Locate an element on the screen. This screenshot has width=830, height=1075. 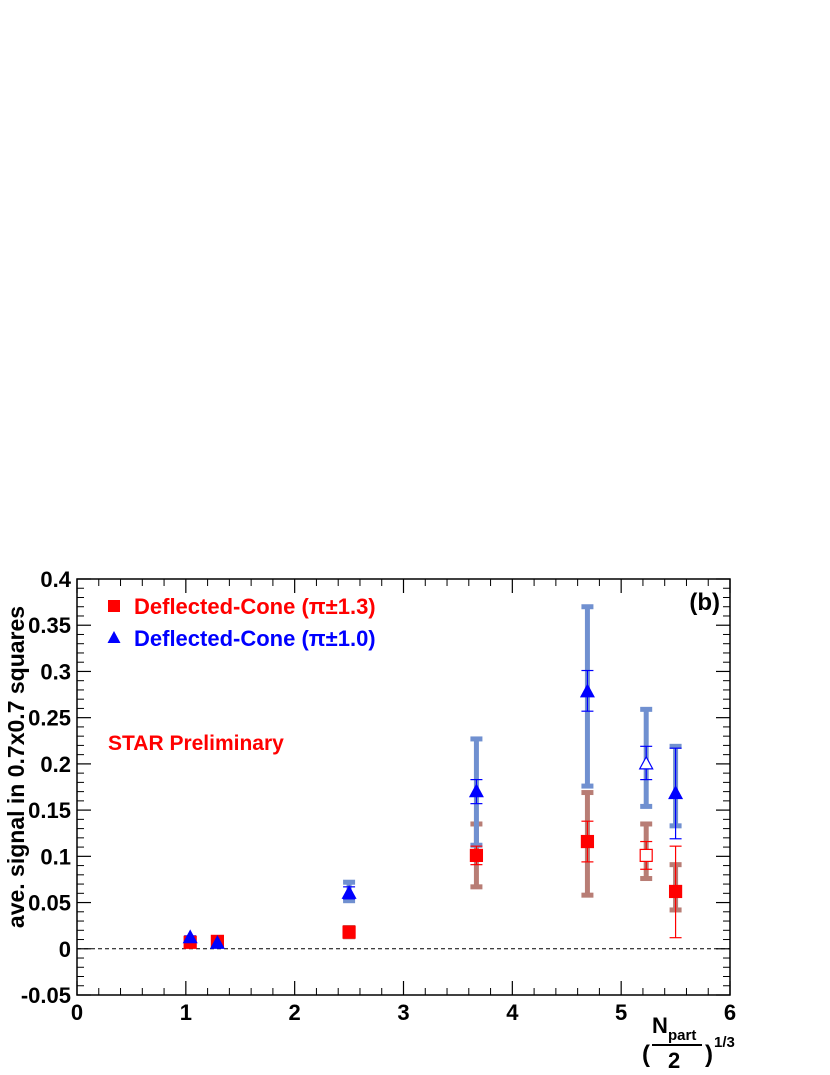
y-tick-label: 0.4 is located at coordinates (55, 579).